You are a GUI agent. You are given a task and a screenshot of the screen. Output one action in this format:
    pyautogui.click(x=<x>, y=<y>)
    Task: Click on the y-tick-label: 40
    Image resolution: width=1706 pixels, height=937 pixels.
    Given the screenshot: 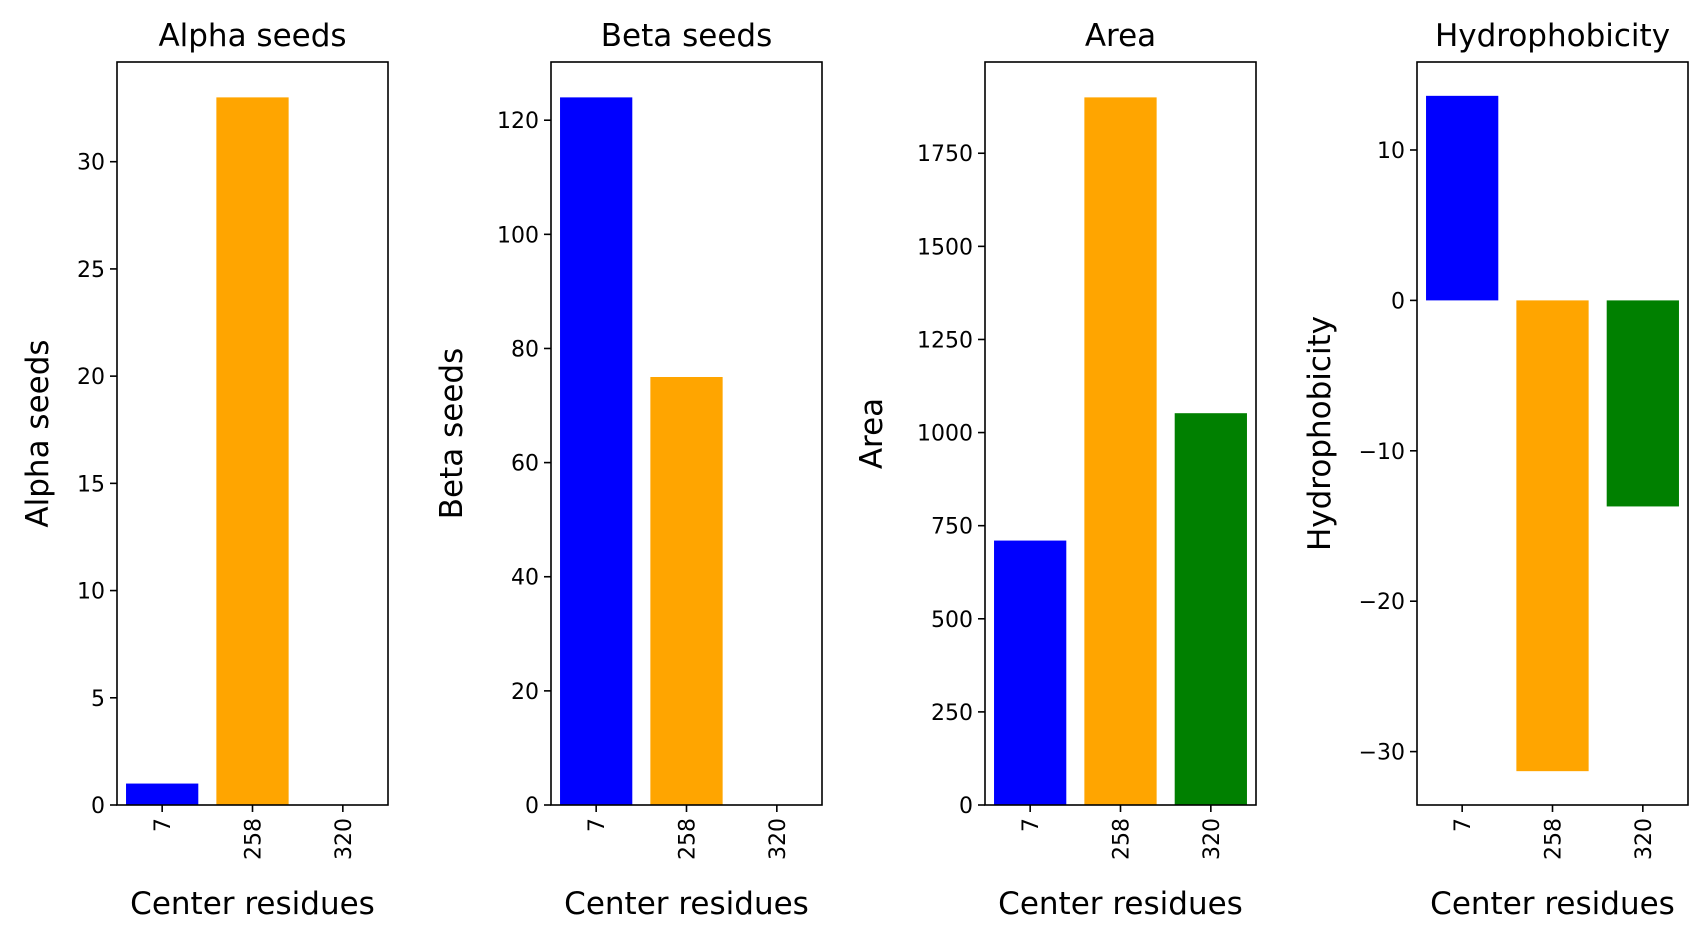 What is the action you would take?
    pyautogui.click(x=525, y=578)
    